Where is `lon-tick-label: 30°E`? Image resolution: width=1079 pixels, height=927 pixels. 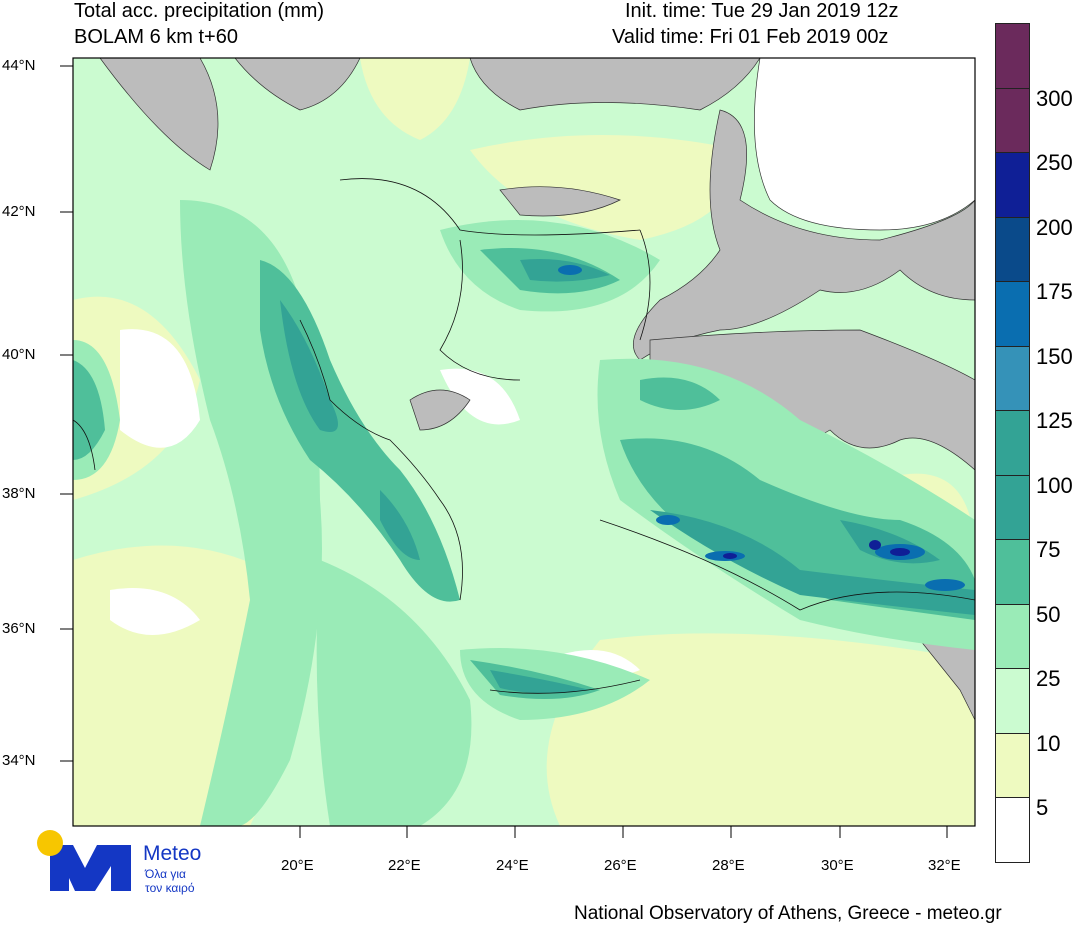 lon-tick-label: 30°E is located at coordinates (837, 865).